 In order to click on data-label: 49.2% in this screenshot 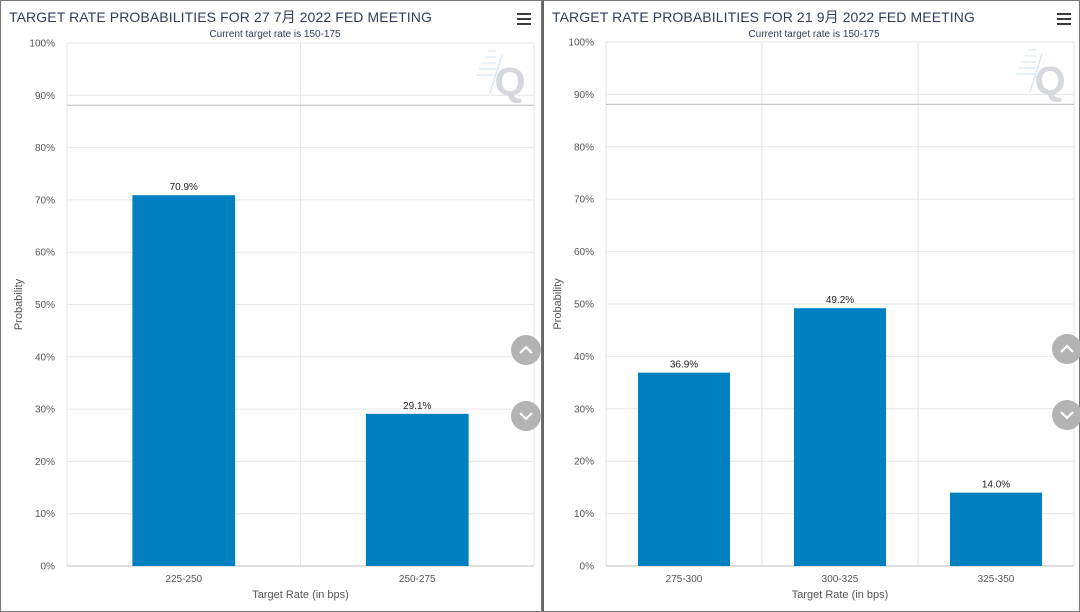, I will do `click(840, 300)`.